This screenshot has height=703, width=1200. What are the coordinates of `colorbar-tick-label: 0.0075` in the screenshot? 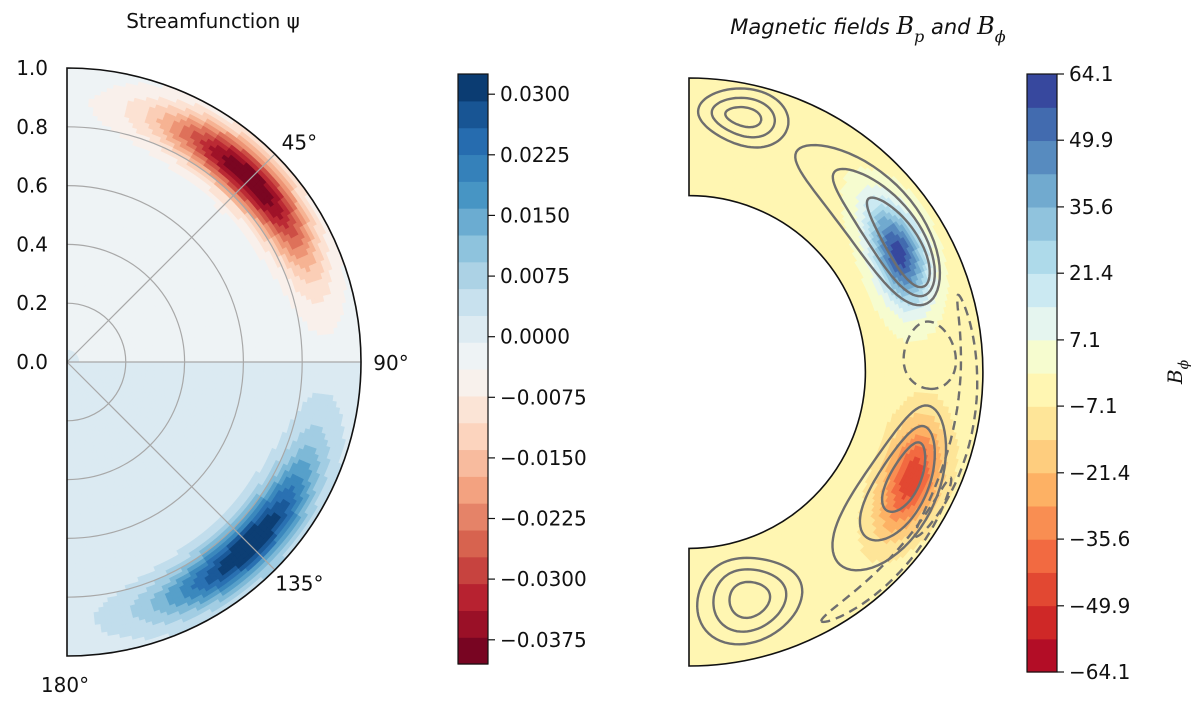 It's located at (535, 276).